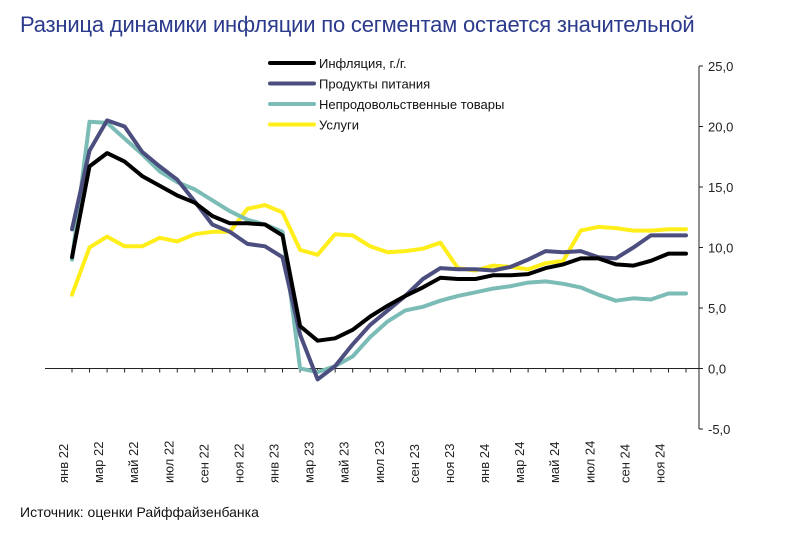 Image resolution: width=796 pixels, height=534 pixels. I want to click on x-tick-label: июл 23, so click(379, 462).